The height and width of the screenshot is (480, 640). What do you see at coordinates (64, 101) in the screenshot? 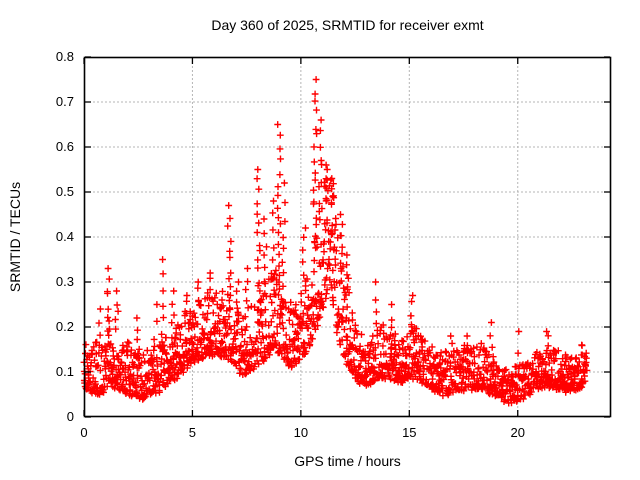
I see `y-tick-label: 0.7` at bounding box center [64, 101].